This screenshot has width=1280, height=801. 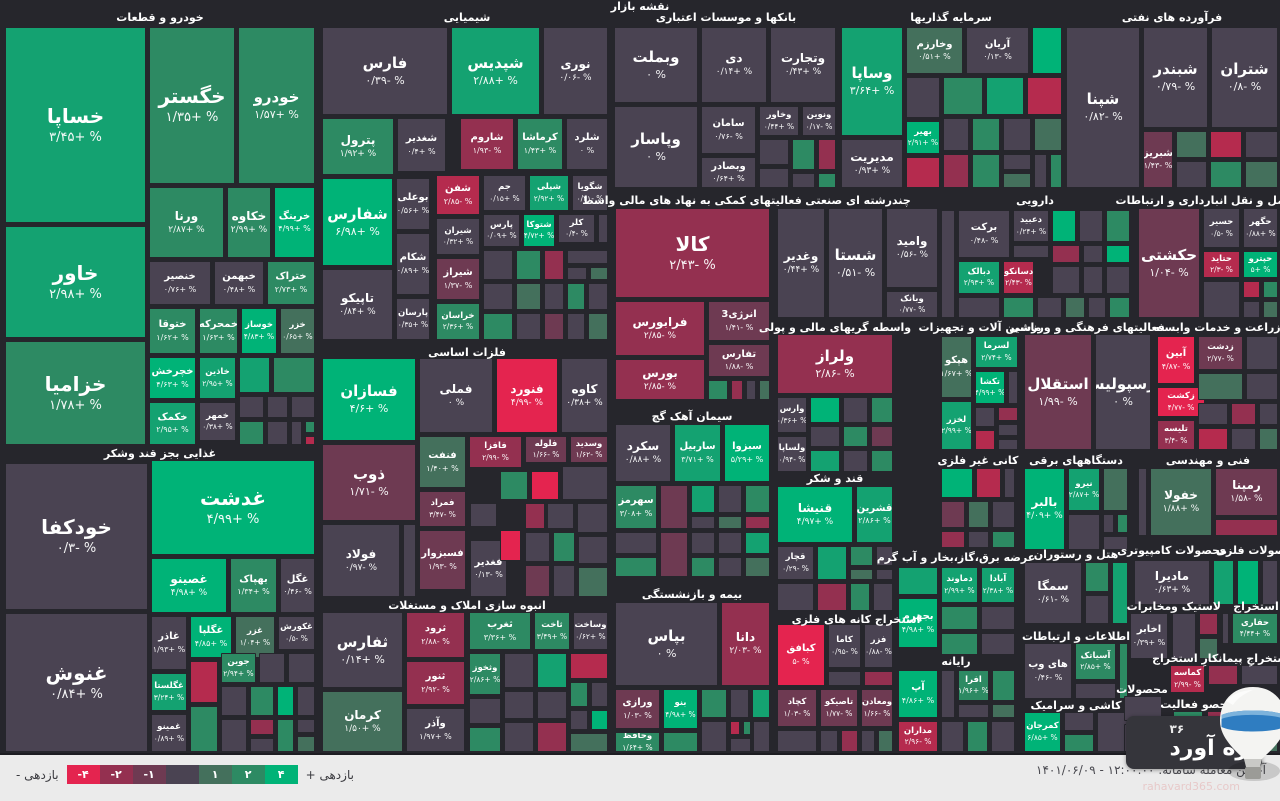 I want to click on stock-tile: شگویا ۰/۴۱- %, so click(x=590, y=193).